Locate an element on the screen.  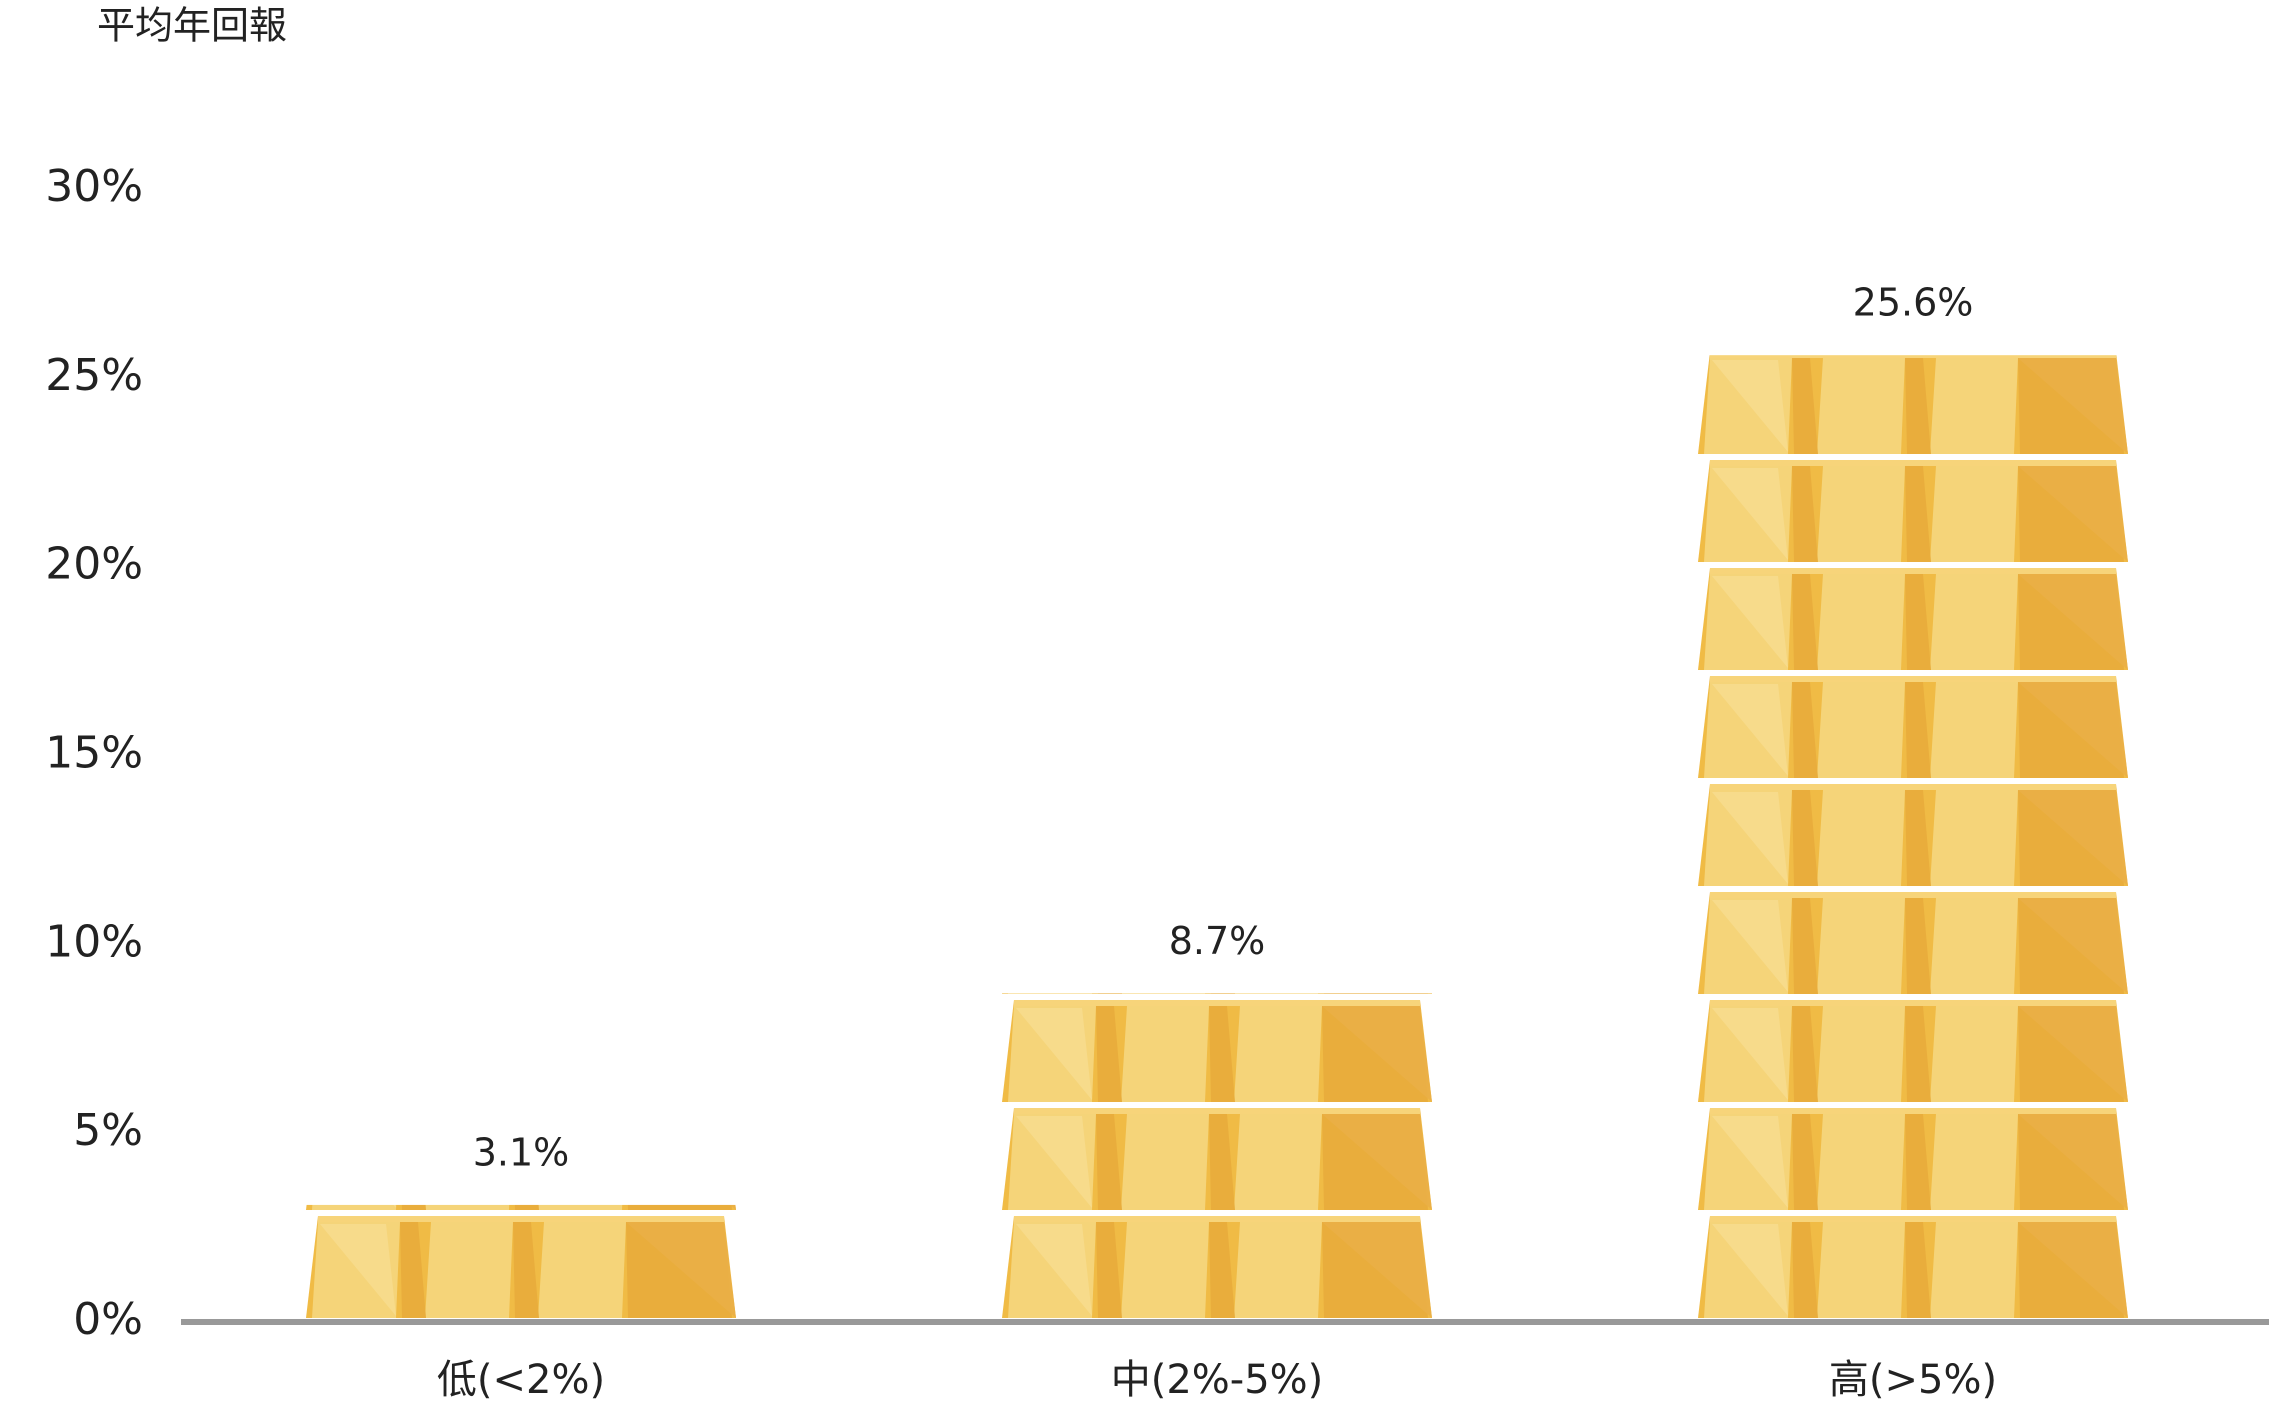
x-tick-label: 高(>5%) is located at coordinates (1913, 1380).